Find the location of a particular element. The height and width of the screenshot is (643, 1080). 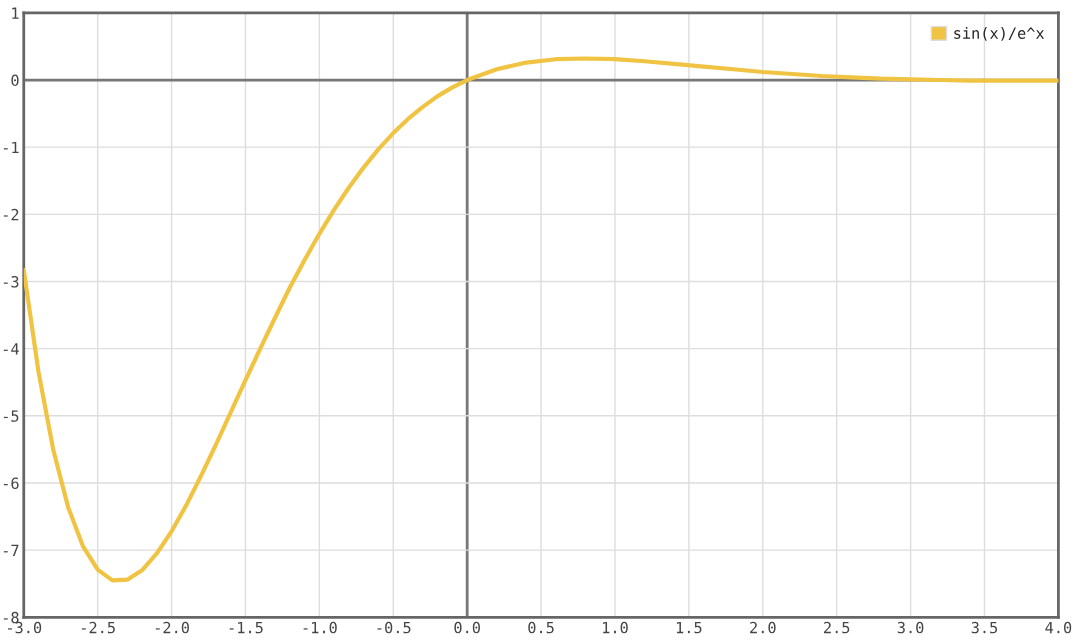

x-tick-label: -0.5 is located at coordinates (394, 627).